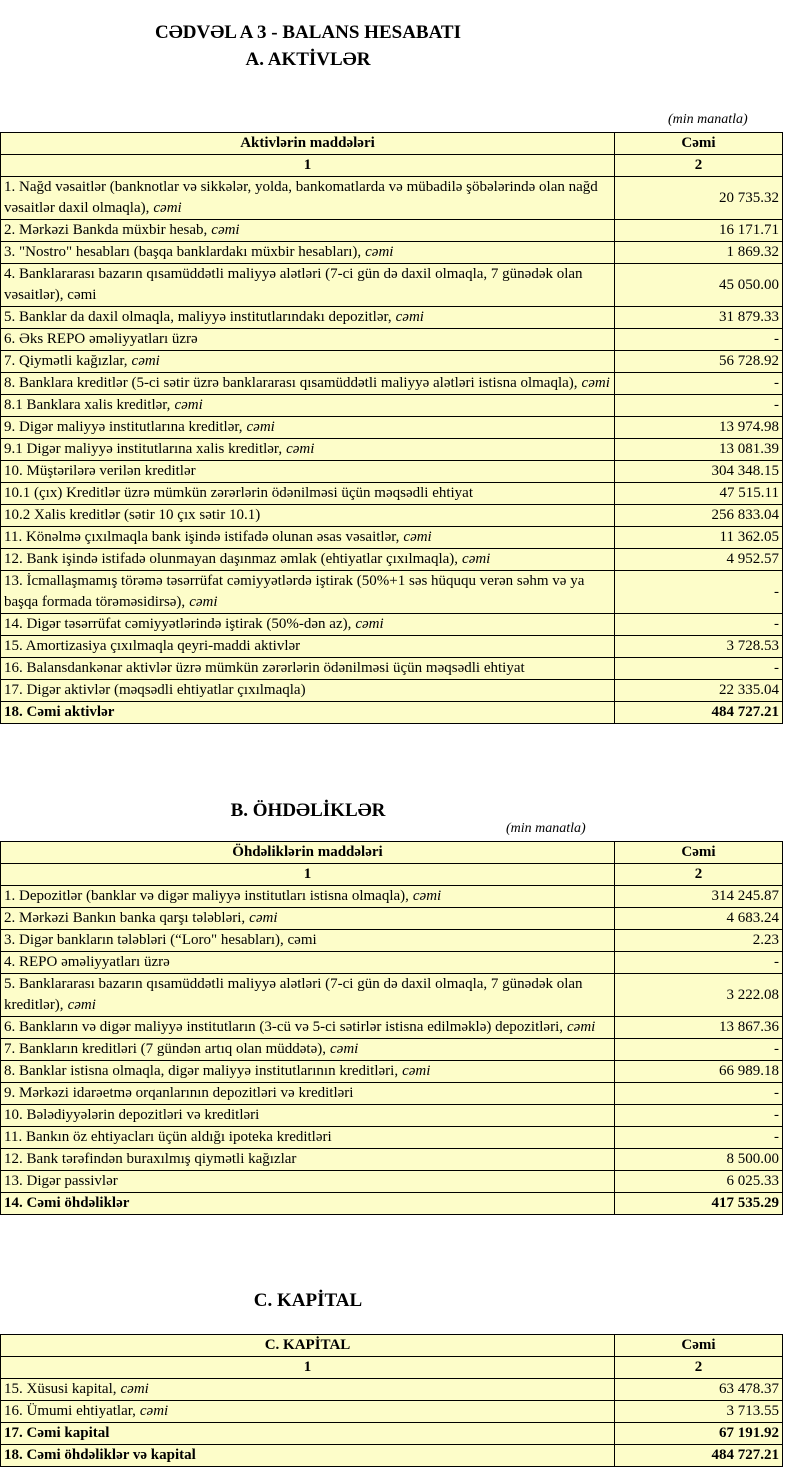 The width and height of the screenshot is (800, 1480). What do you see at coordinates (698, 1159) in the screenshot?
I see `row-value: 8 500.00` at bounding box center [698, 1159].